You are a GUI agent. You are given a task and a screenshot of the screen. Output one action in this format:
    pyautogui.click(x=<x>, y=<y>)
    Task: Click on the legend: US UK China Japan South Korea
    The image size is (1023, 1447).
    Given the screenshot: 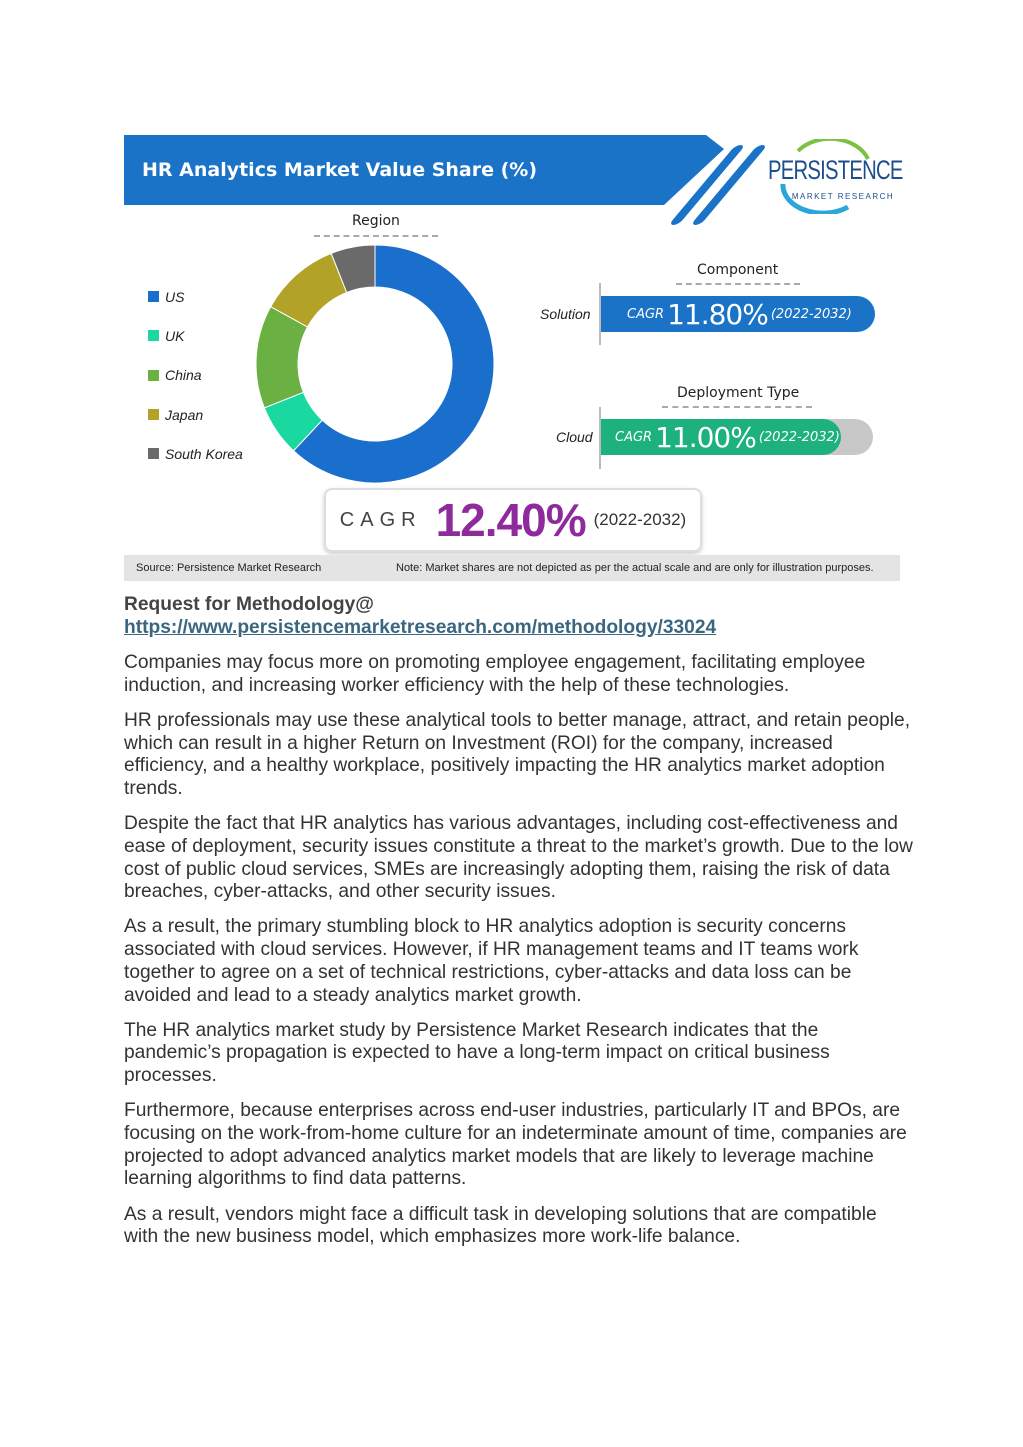 What is the action you would take?
    pyautogui.click(x=195, y=375)
    